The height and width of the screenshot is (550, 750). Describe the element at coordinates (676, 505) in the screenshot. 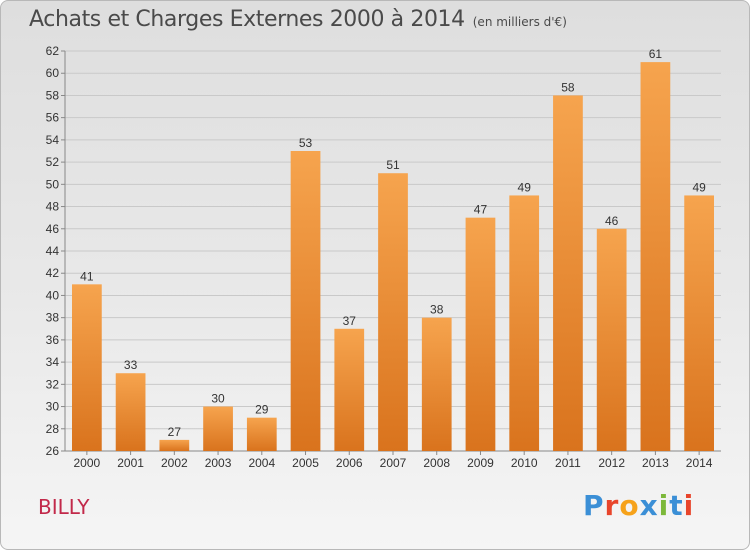

I see `logo-letter: t` at that location.